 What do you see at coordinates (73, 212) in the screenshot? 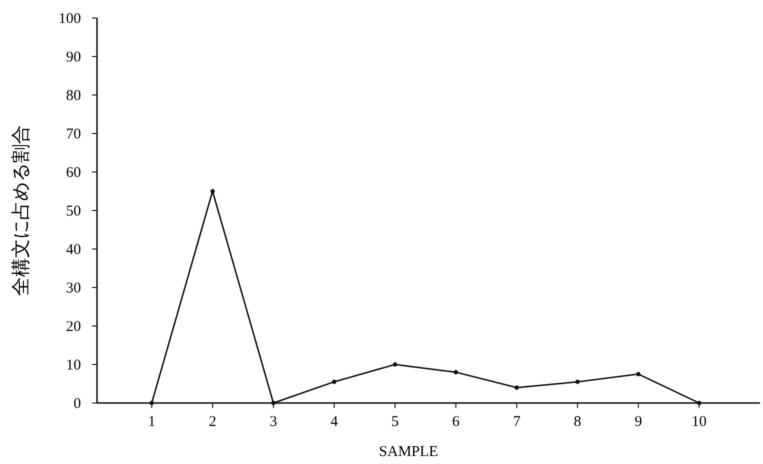
I see `y-tick-label: 50` at bounding box center [73, 212].